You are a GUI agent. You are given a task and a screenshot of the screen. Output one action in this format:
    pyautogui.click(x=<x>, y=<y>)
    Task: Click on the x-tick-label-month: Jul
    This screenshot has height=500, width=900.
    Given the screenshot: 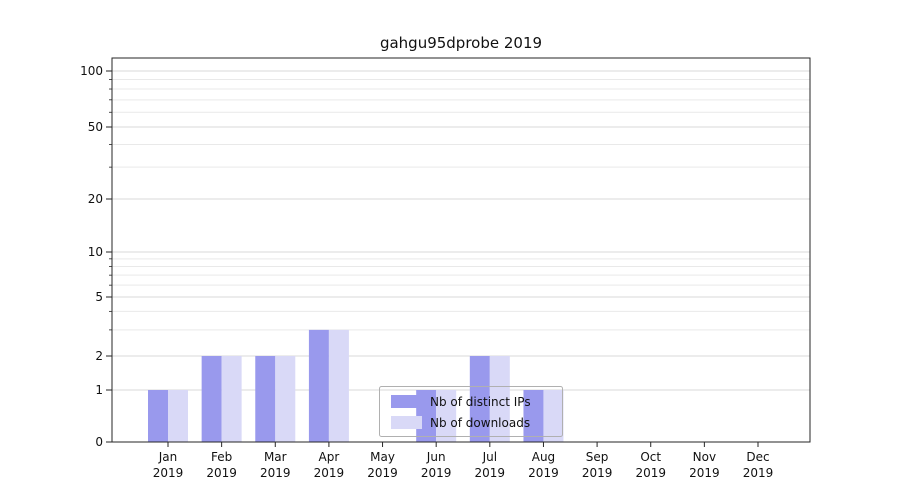 What is the action you would take?
    pyautogui.click(x=489, y=457)
    